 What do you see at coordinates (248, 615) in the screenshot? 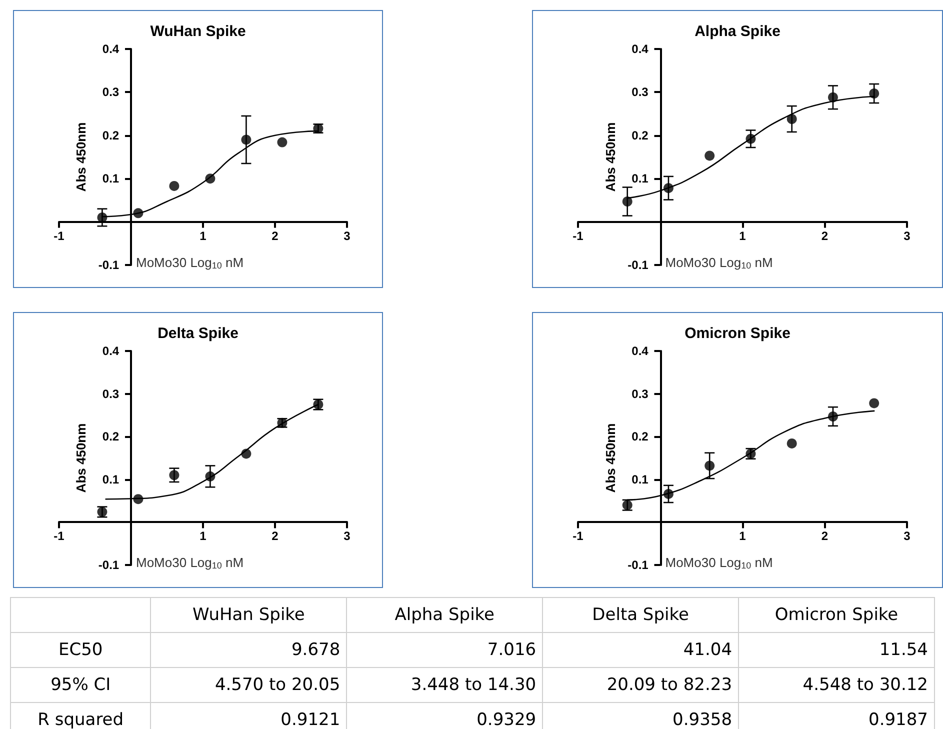
I see `category-label: WuHan Spike` at bounding box center [248, 615].